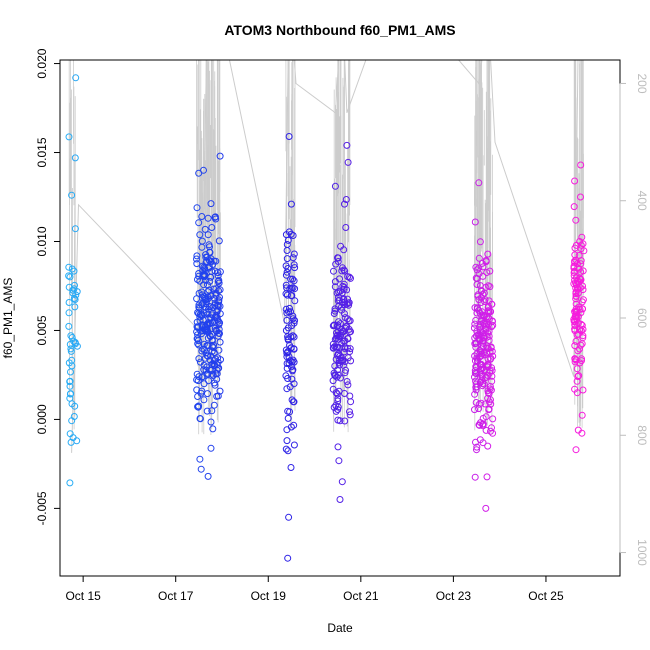 The width and height of the screenshot is (650, 650). Describe the element at coordinates (48, 286) in the screenshot. I see `y-axis: -0.005 0.000 0.005 0.010 0.015 0.020` at that location.